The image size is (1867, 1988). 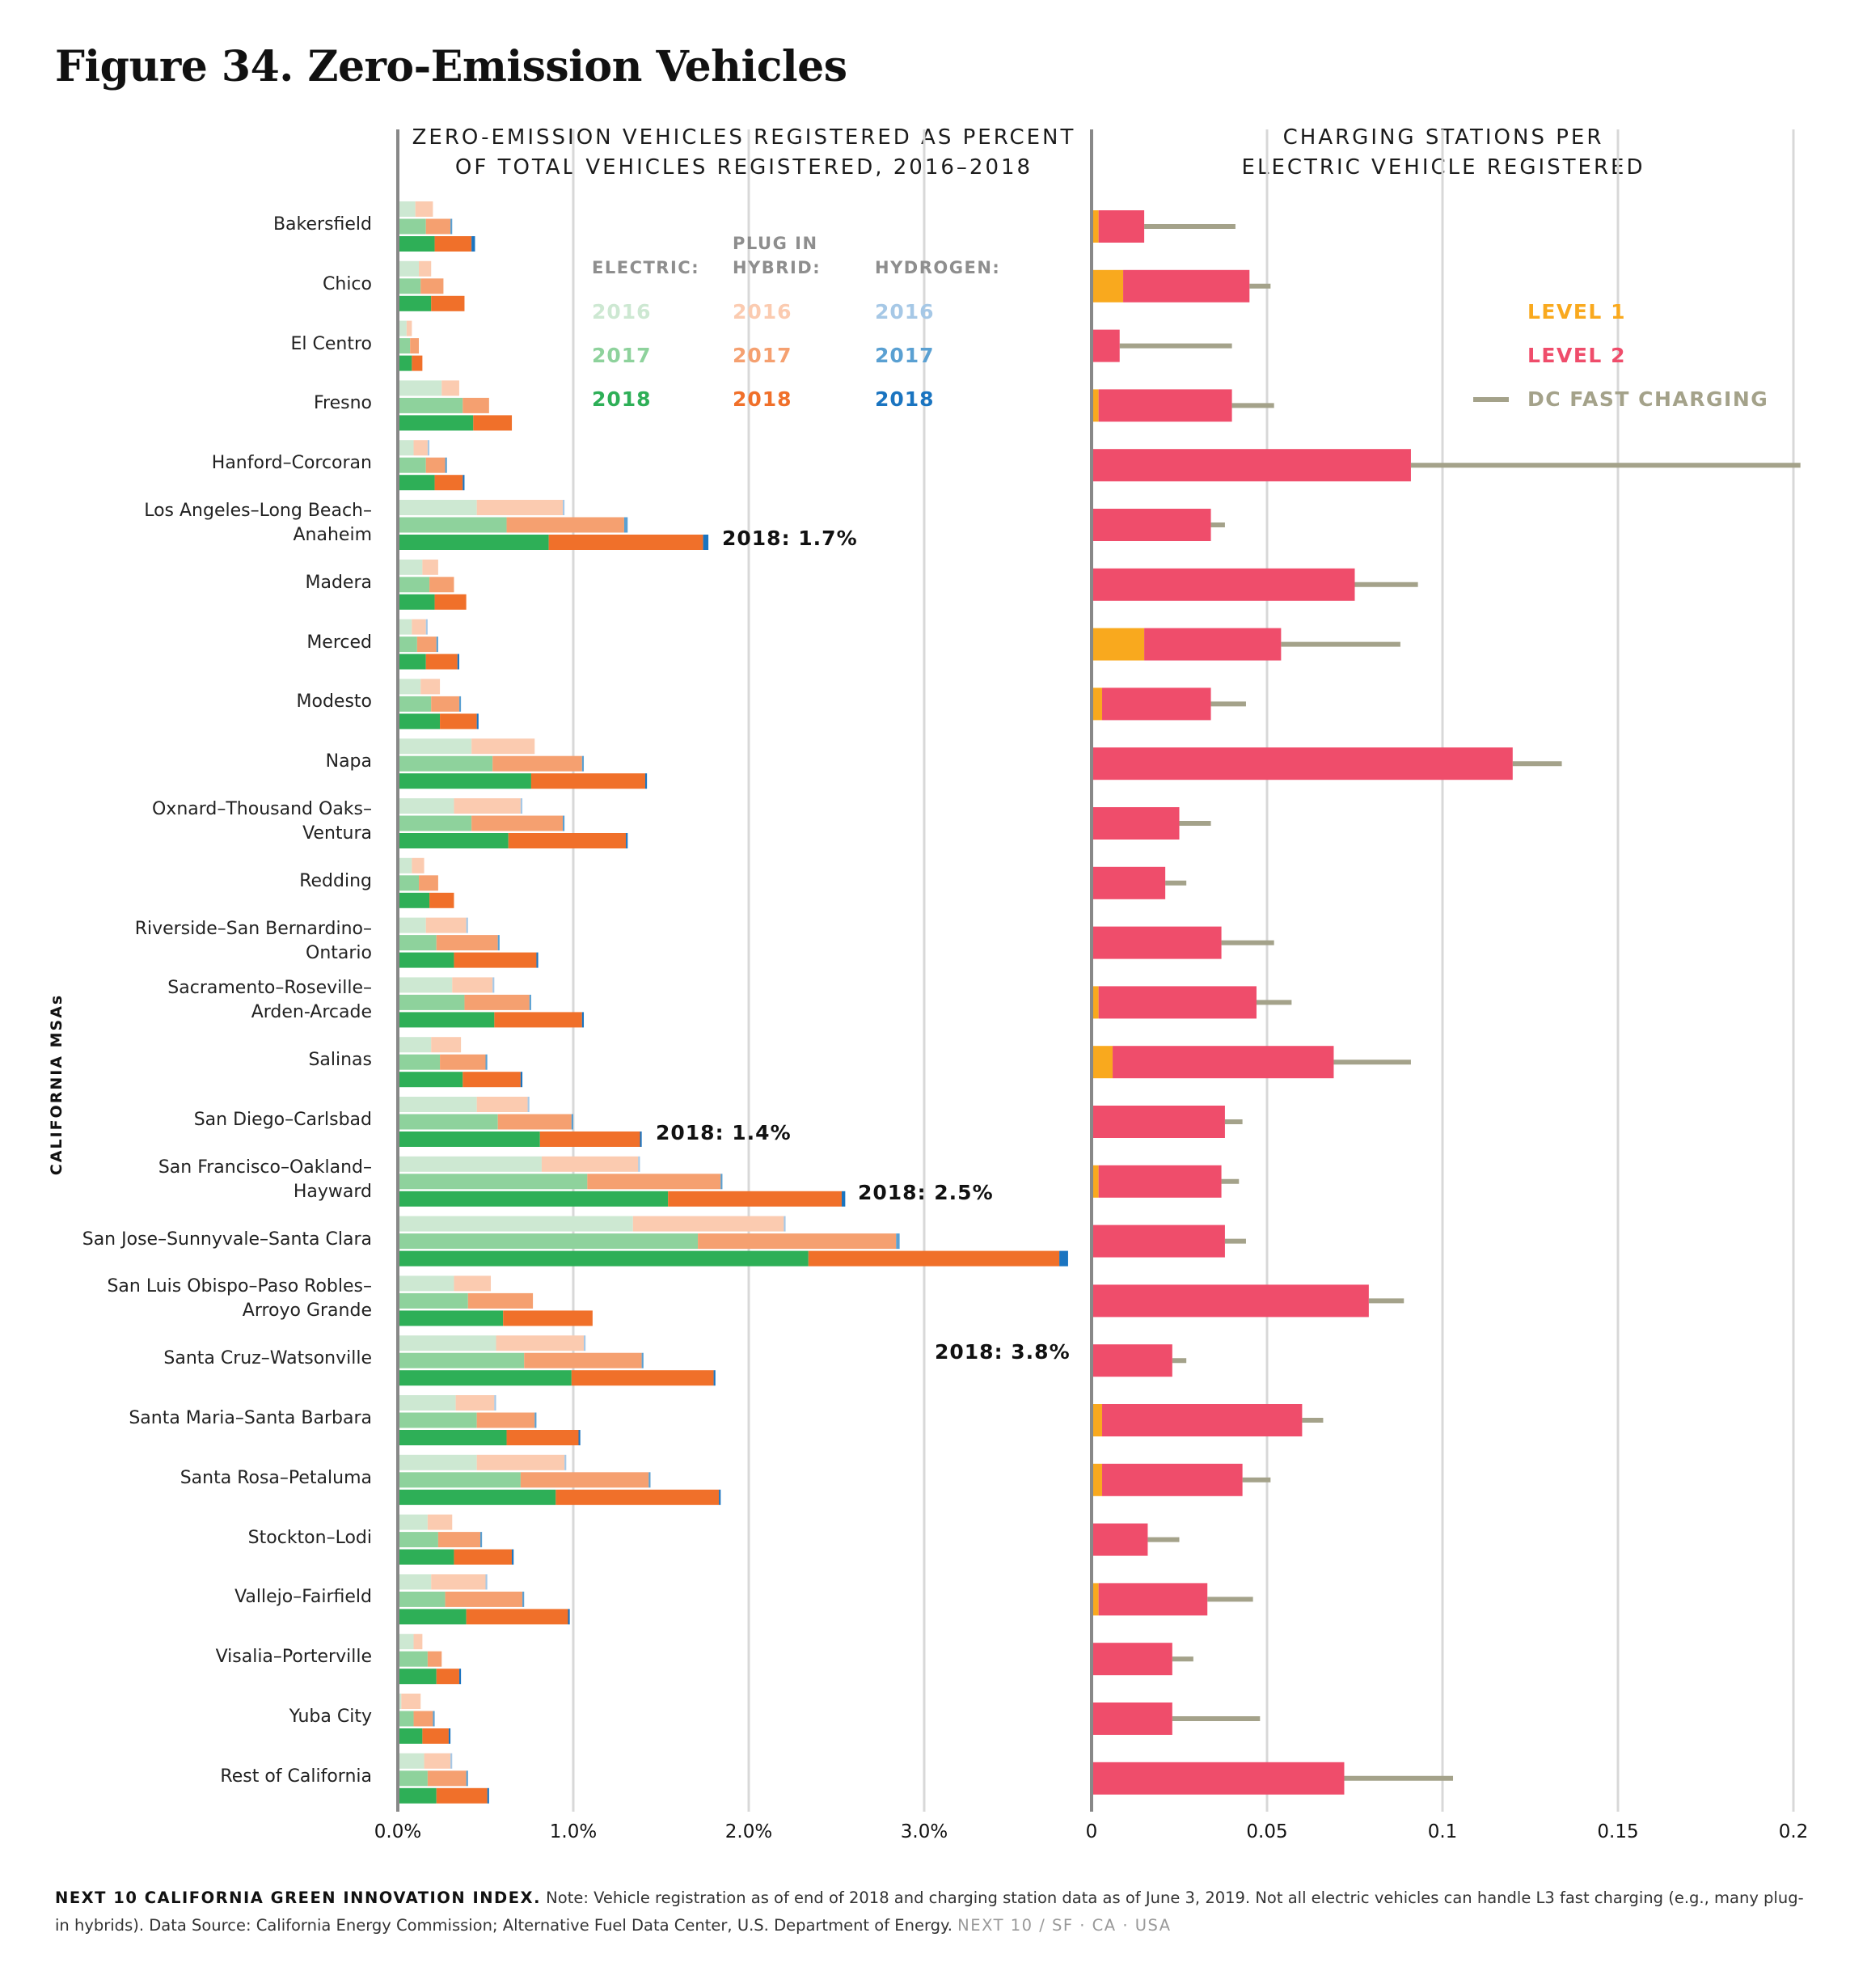 What do you see at coordinates (335, 880) in the screenshot?
I see `category-label-line: Redding` at bounding box center [335, 880].